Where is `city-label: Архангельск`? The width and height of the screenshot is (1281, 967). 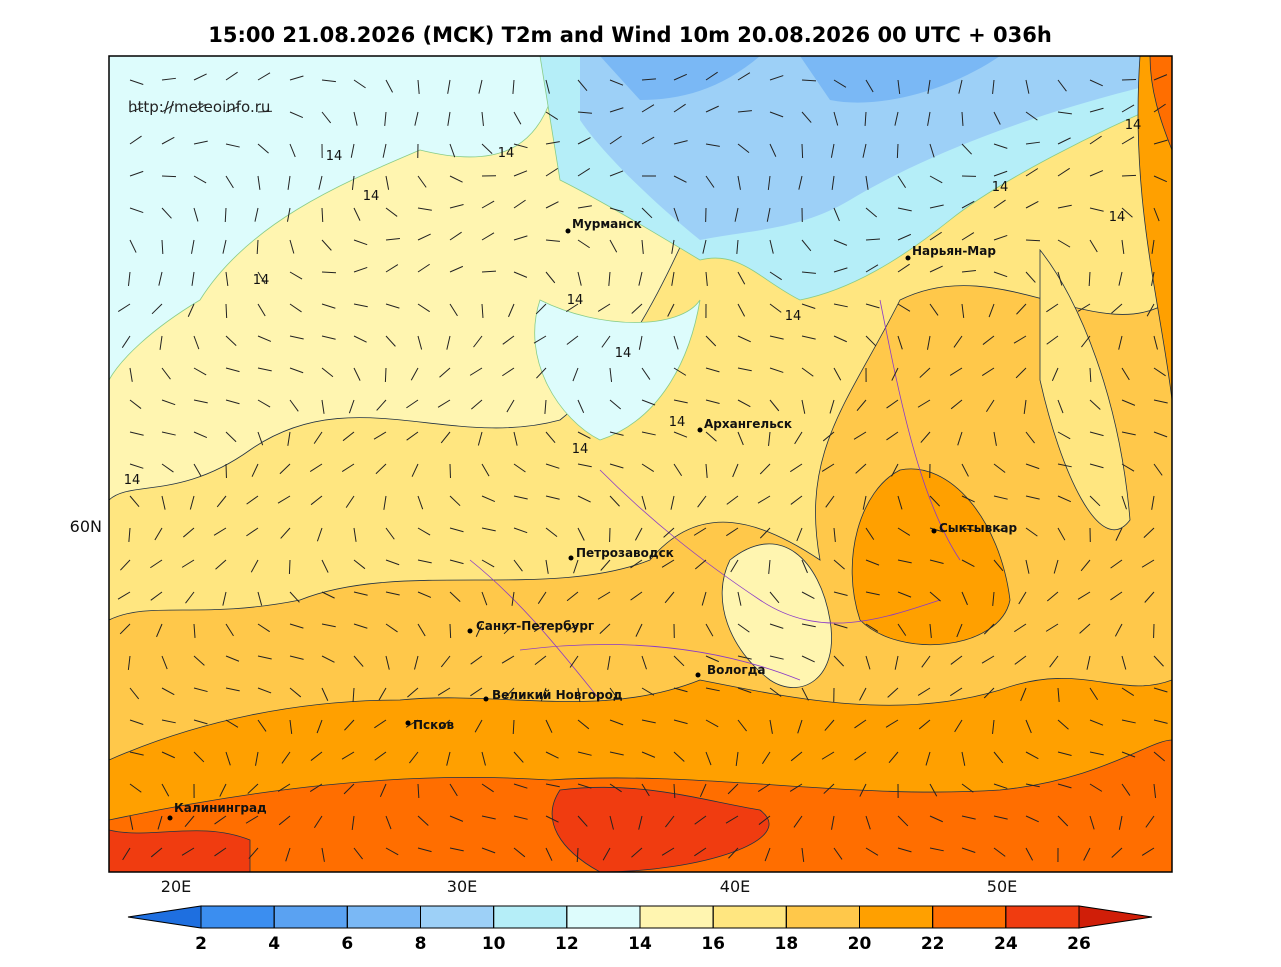
city-label: Архангельск is located at coordinates (748, 424).